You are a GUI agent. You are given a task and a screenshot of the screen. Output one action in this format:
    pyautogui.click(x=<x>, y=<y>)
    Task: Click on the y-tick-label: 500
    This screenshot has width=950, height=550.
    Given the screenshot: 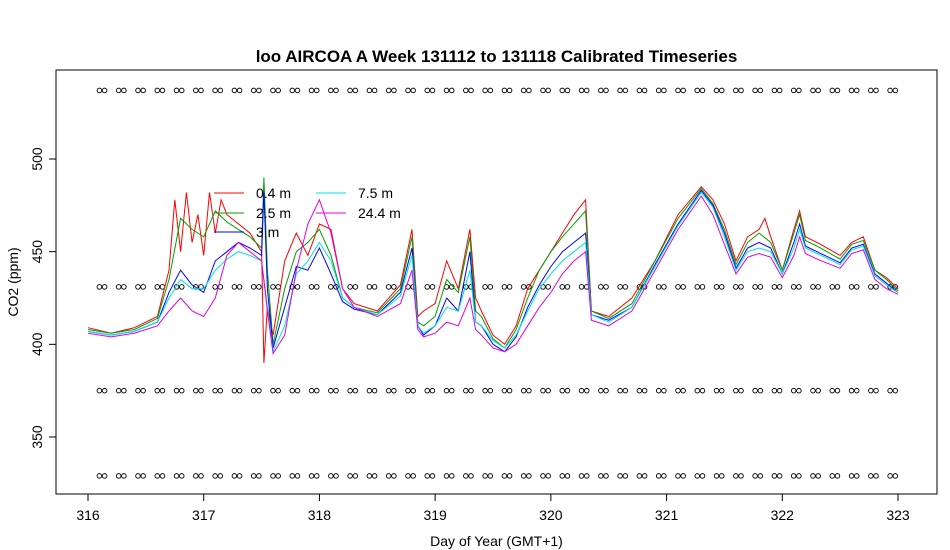 What is the action you would take?
    pyautogui.click(x=37, y=159)
    